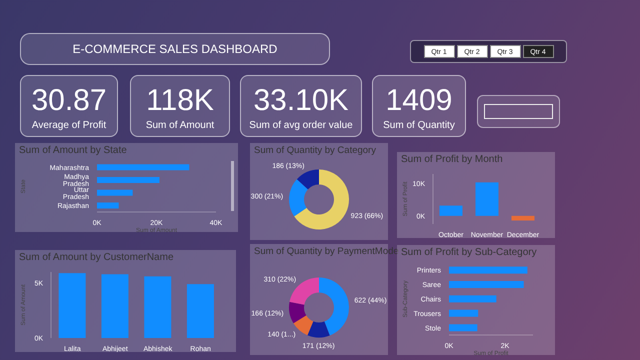 This screenshot has width=640, height=360. I want to click on chart-title: Sum of Profit by Sub-Category, so click(469, 253).